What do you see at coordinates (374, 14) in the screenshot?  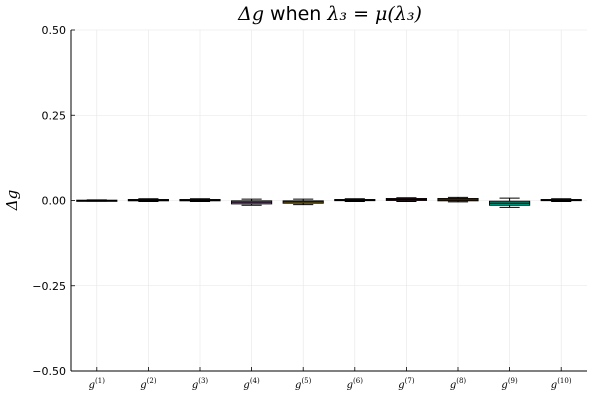 I see `title-math-lambda: λ₃ = μ(λ₃)` at bounding box center [374, 14].